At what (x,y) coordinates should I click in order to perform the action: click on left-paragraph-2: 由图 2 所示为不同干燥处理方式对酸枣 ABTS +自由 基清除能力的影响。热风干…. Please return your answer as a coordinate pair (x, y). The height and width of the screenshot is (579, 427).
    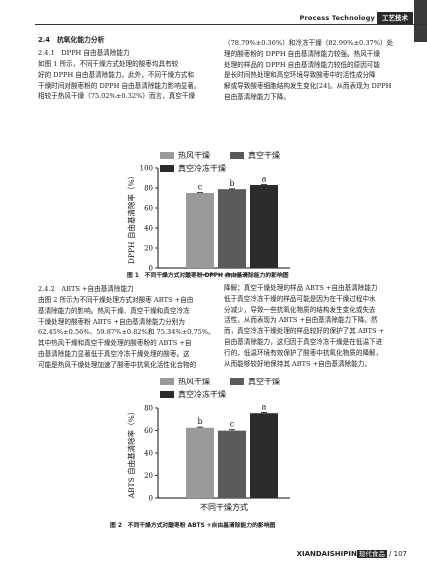
    Looking at the image, I should click on (129, 333).